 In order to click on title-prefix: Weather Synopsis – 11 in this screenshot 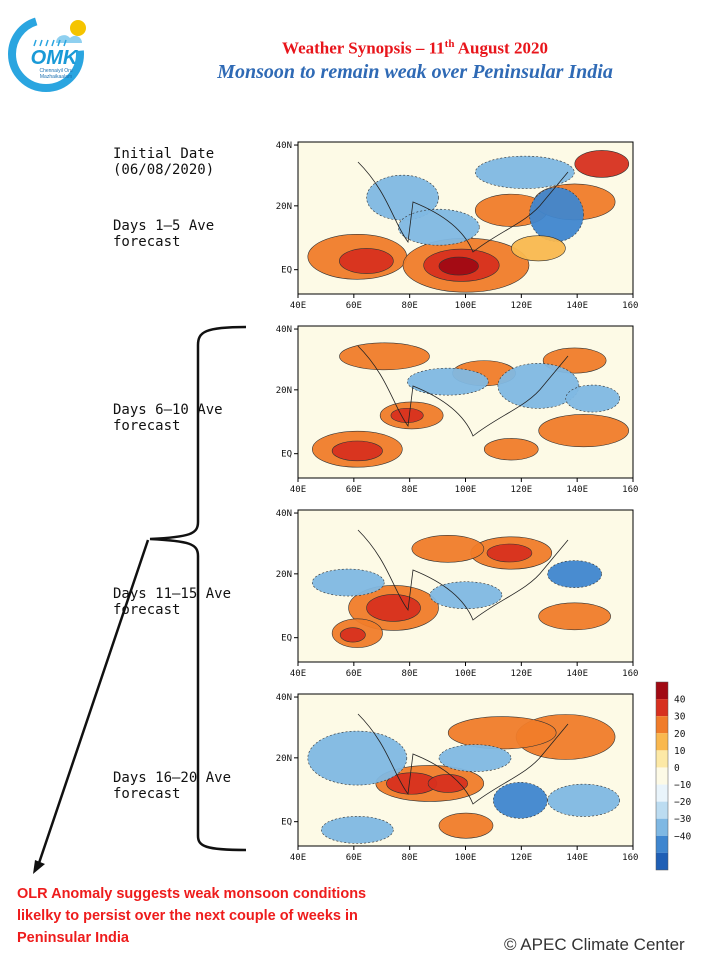, I will do `click(363, 48)`.